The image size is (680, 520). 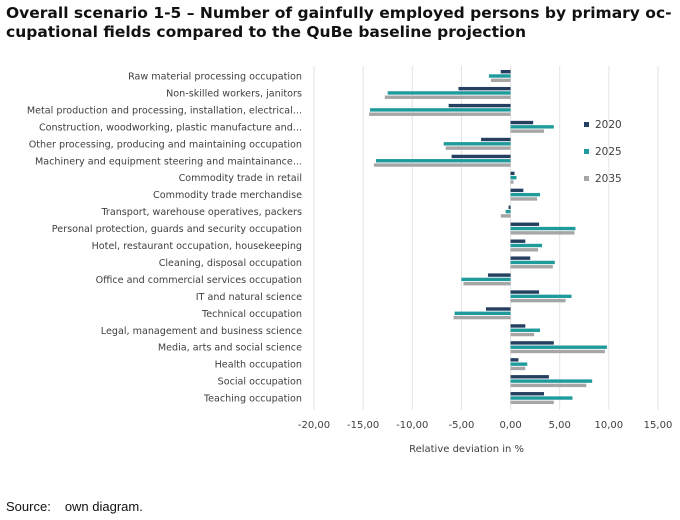 I want to click on category-label-16: Media, arts and social science, so click(x=230, y=348).